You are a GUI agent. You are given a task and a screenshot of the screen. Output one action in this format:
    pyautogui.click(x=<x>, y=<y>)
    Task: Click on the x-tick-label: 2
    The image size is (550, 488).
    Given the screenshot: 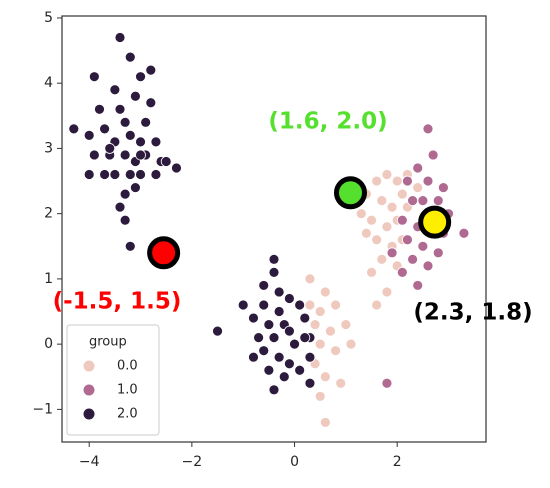 What is the action you would take?
    pyautogui.click(x=397, y=462)
    